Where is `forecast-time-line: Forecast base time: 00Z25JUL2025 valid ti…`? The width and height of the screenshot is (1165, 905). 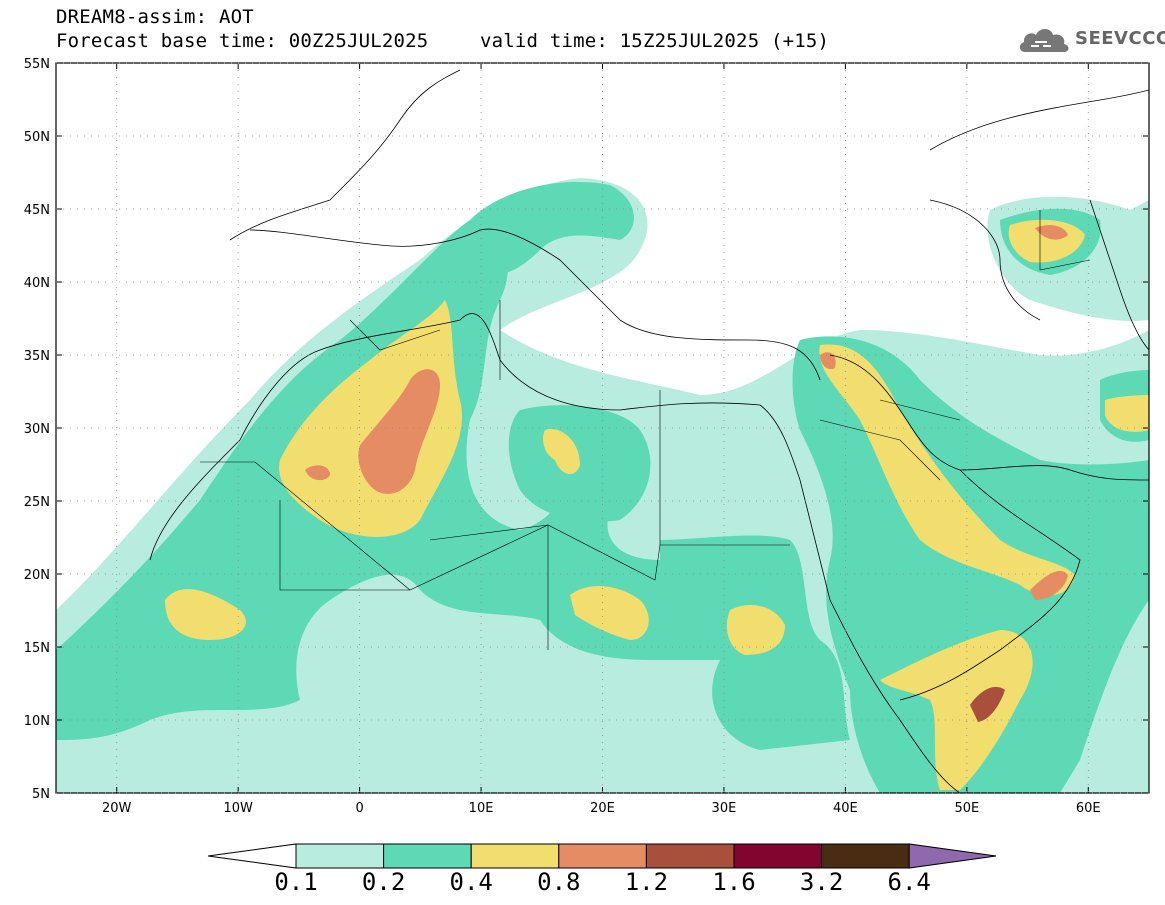
forecast-time-line: Forecast base time: 00Z25JUL2025 valid ti… is located at coordinates (442, 41).